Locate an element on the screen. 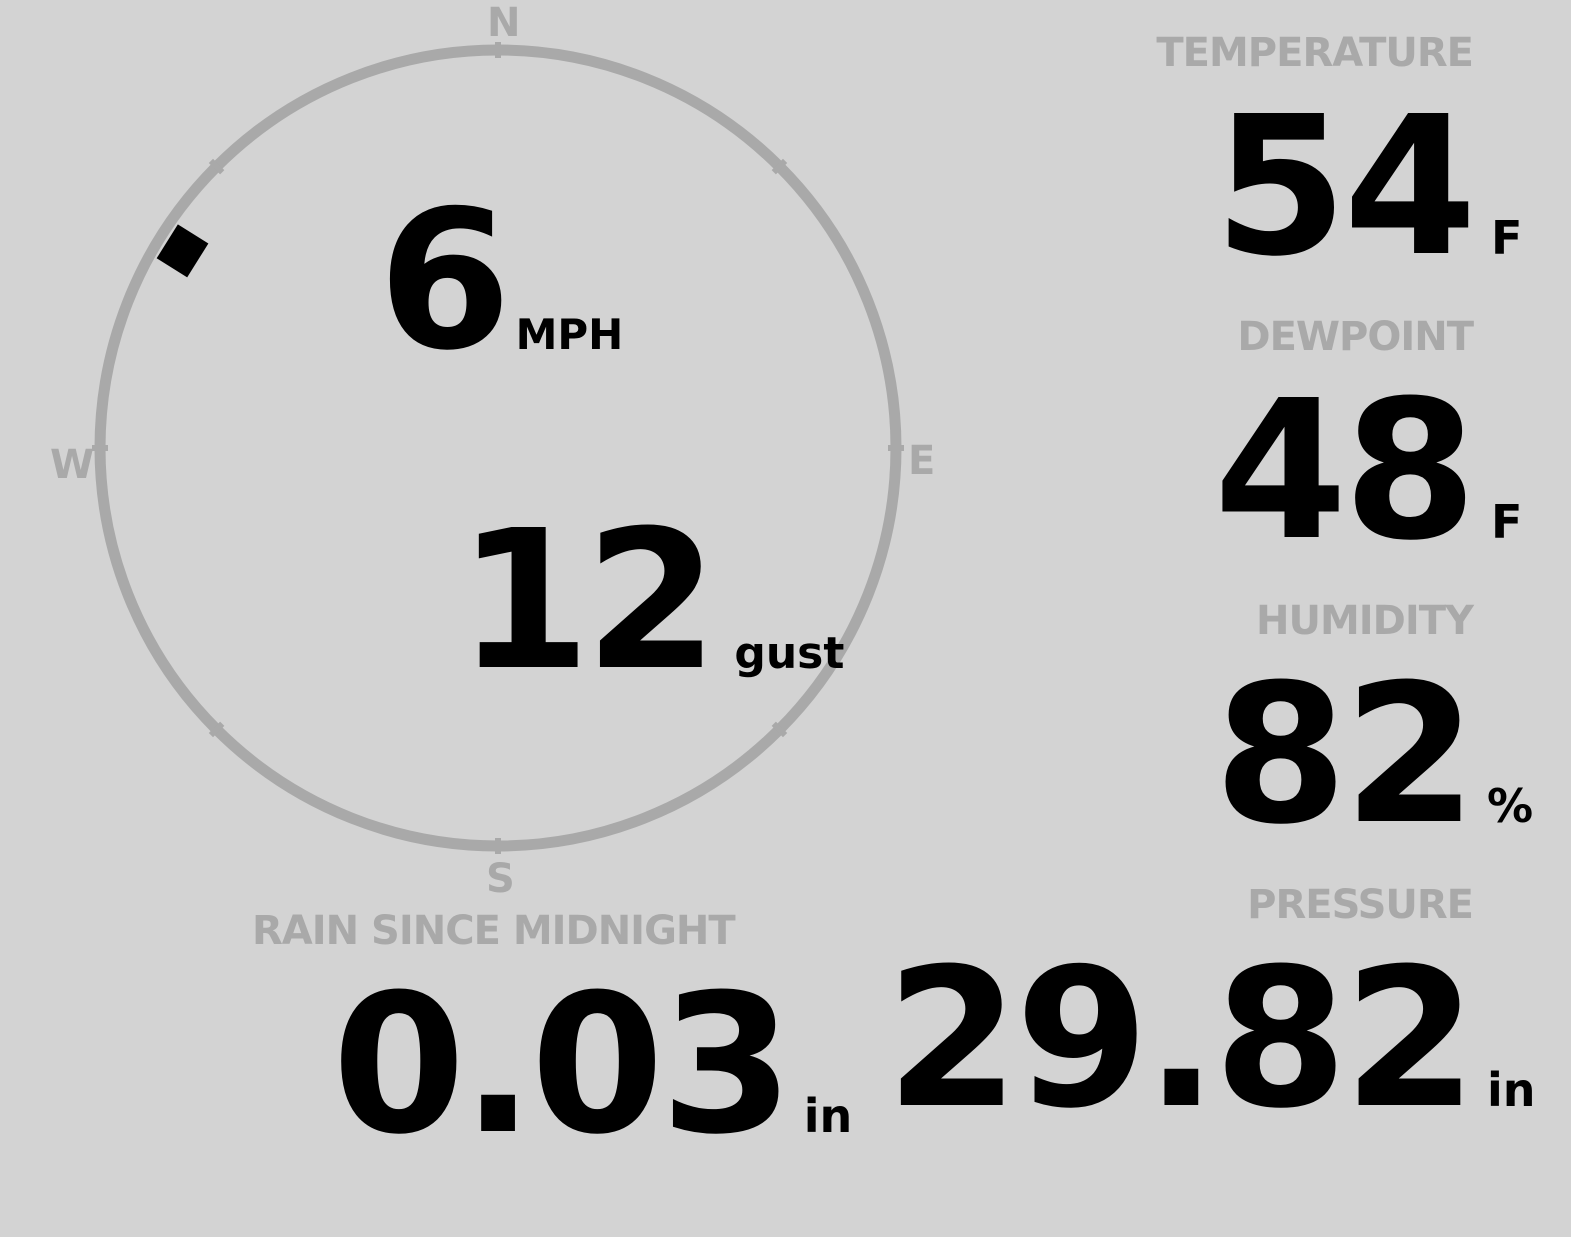 This screenshot has width=1571, height=1237. wind-direction-marker is located at coordinates (182, 251).